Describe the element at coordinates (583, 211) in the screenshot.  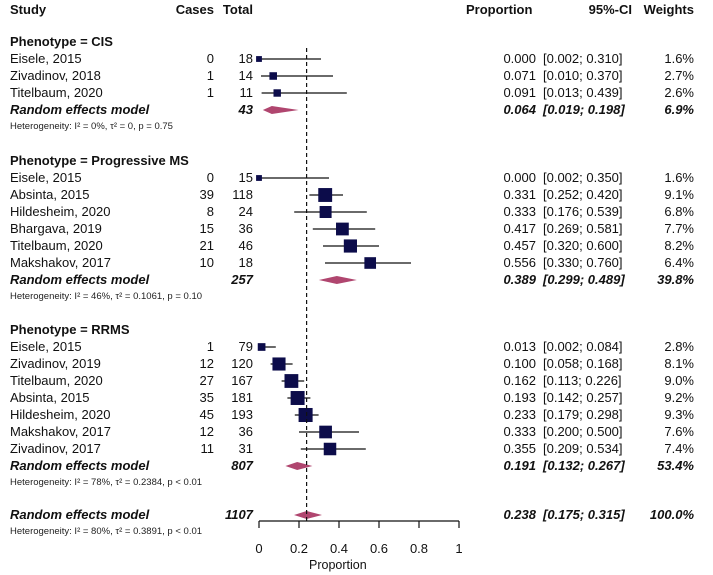
I see `ci-value: [0.176; 0.539]` at that location.